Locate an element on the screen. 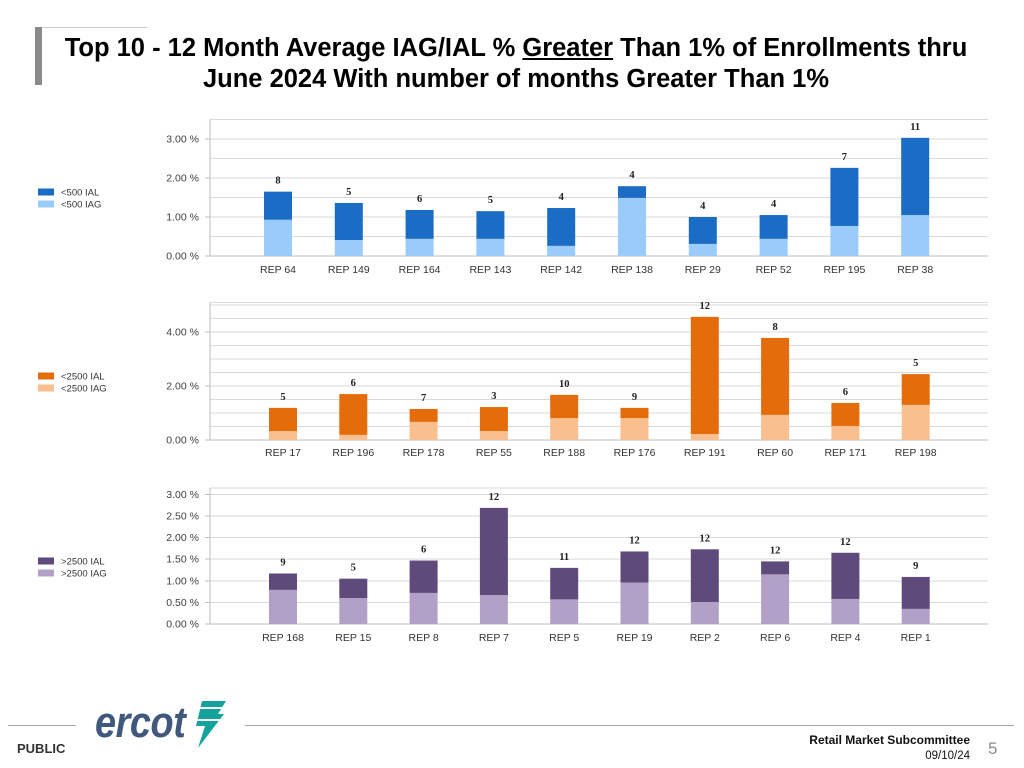 This screenshot has width=1024, height=768. category-label: REP 19 is located at coordinates (635, 638).